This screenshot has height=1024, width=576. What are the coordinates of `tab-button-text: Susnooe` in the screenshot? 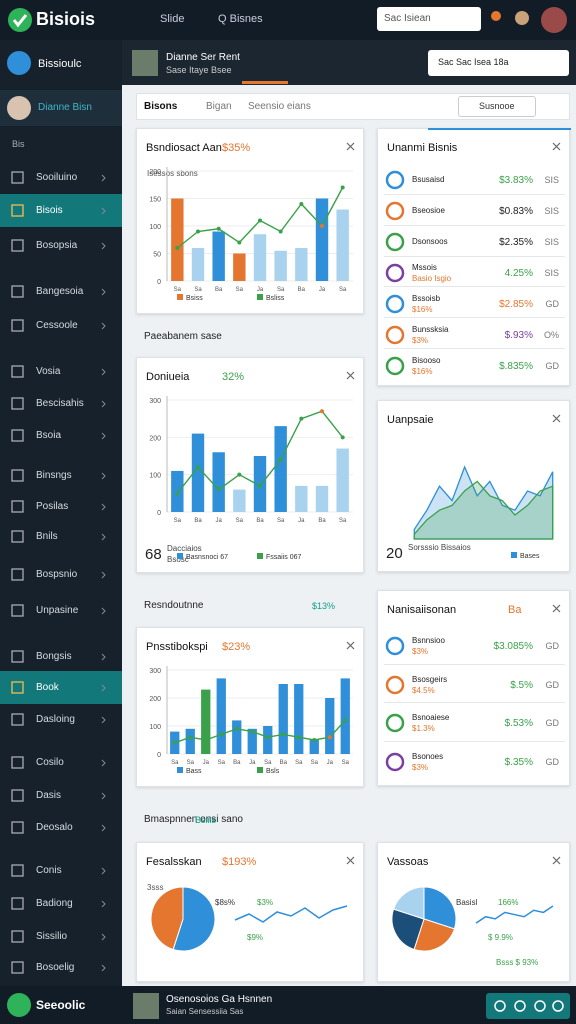 It's located at (497, 106).